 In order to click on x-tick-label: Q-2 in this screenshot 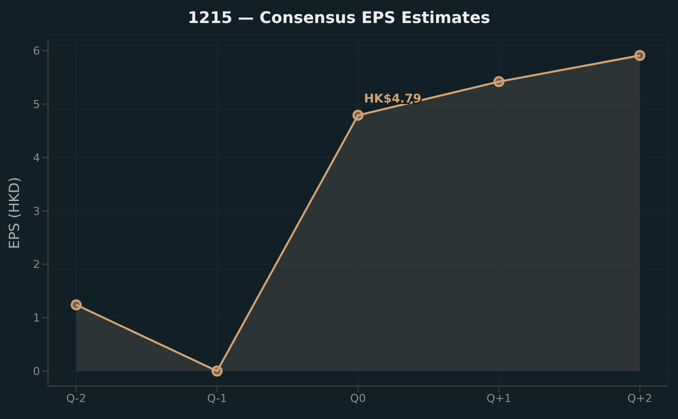, I will do `click(76, 398)`.